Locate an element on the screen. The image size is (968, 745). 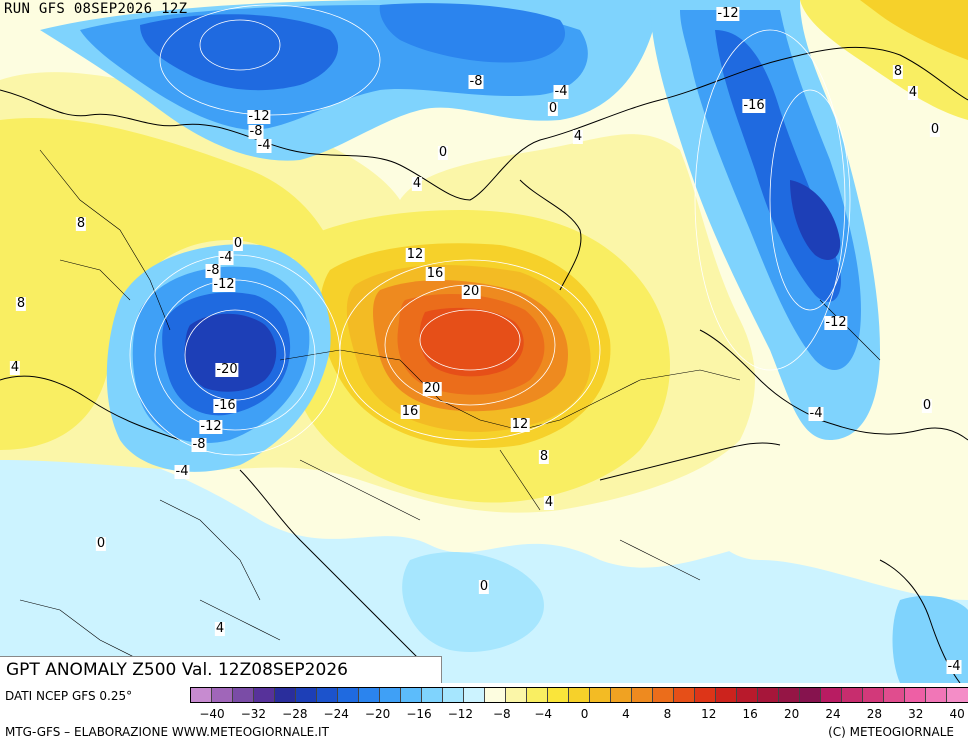
contour-label: -20 is located at coordinates (227, 369).